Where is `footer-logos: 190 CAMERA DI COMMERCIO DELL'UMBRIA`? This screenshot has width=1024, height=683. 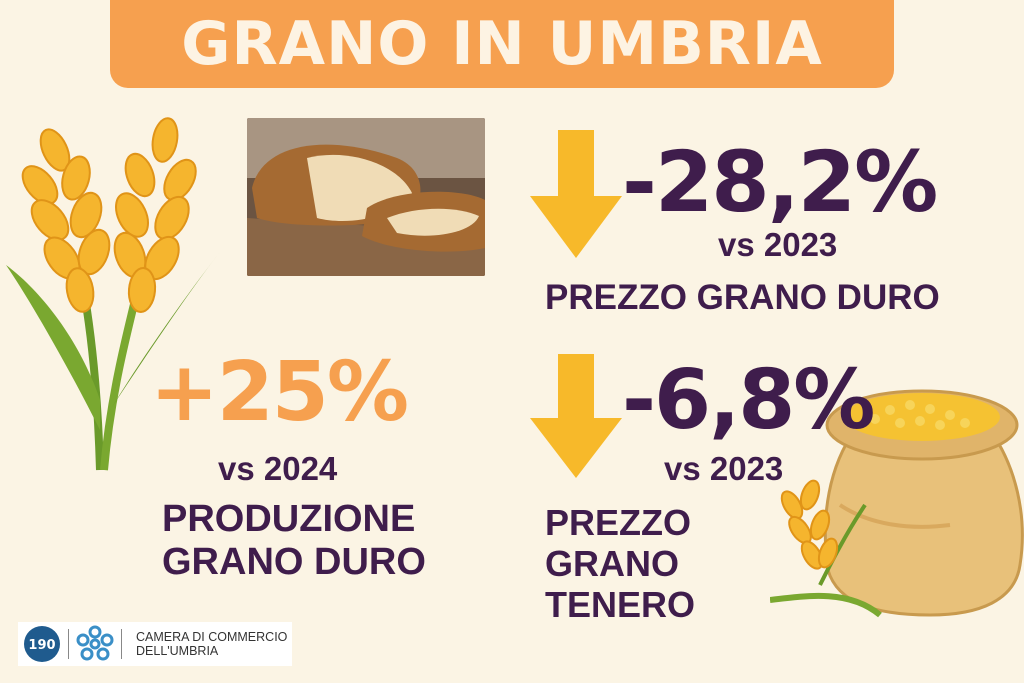
footer-logos: 190 CAMERA DI COMMERCIO DELL'UMBRIA is located at coordinates (155, 644).